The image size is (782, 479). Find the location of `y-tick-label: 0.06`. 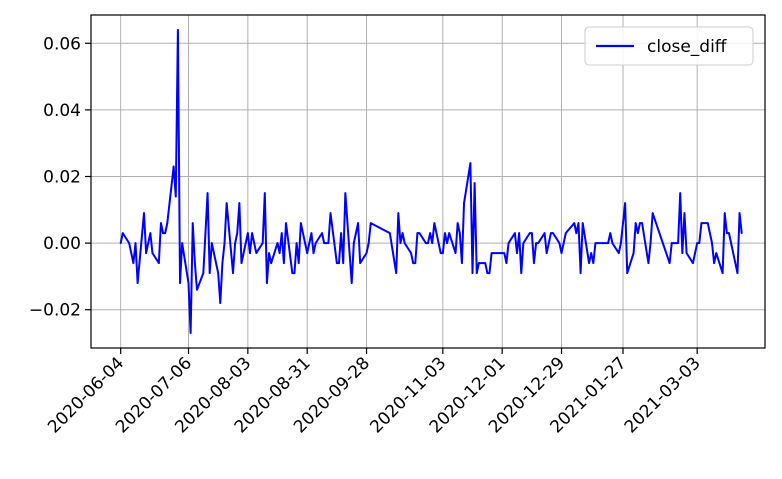

y-tick-label: 0.06 is located at coordinates (62, 44).